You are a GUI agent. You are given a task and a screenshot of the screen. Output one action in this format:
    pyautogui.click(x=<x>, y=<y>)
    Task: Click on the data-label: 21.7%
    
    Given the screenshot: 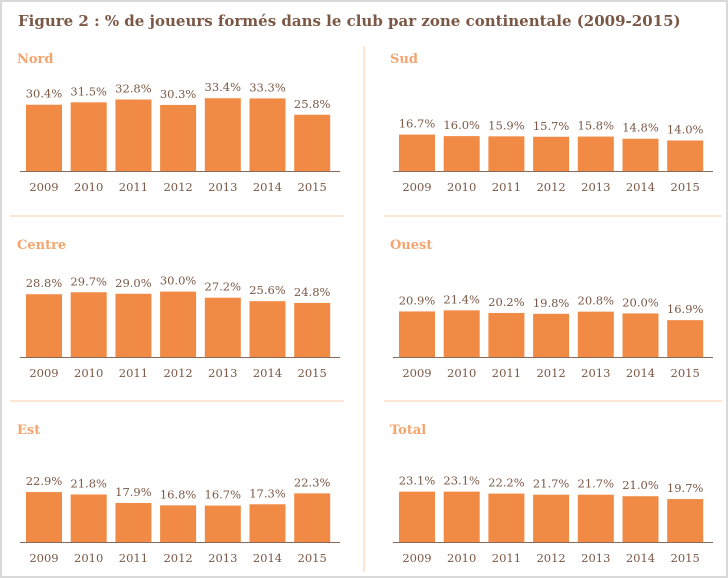 What is the action you would take?
    pyautogui.click(x=596, y=484)
    